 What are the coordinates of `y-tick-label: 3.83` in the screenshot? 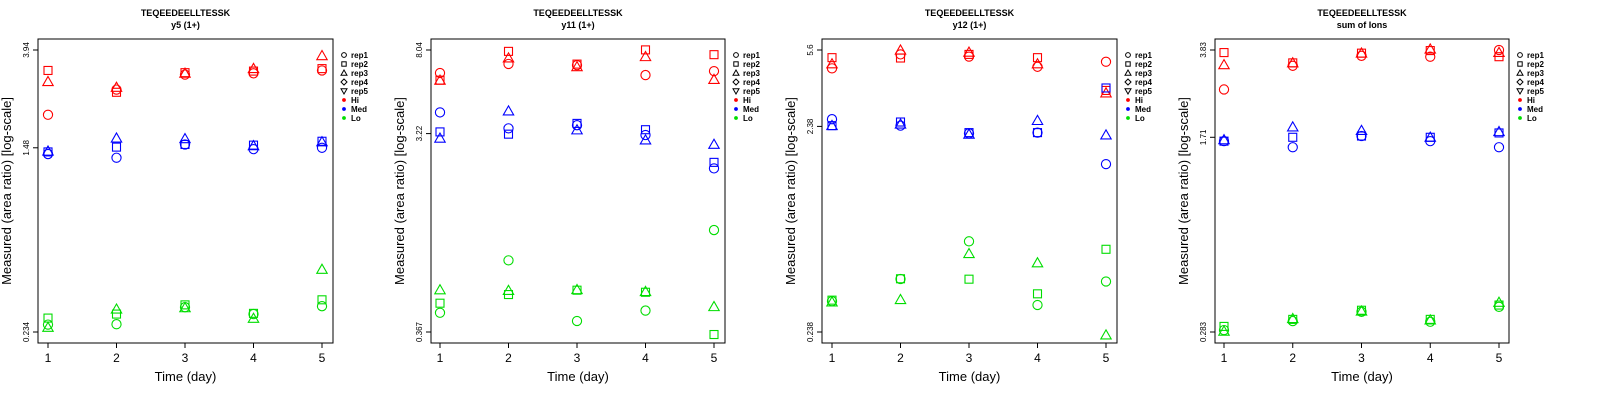 It's located at (1203, 50).